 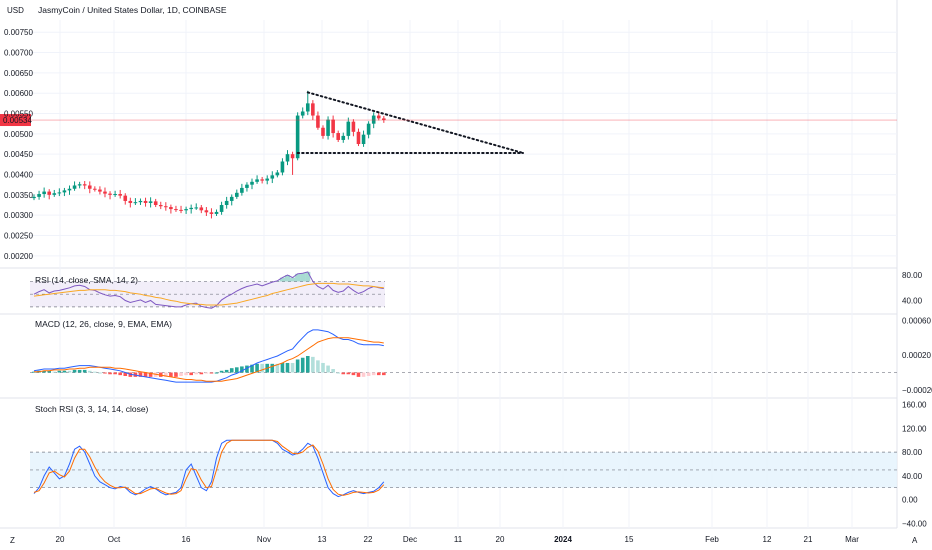 I want to click on time-tick-label: 21, so click(x=808, y=539).